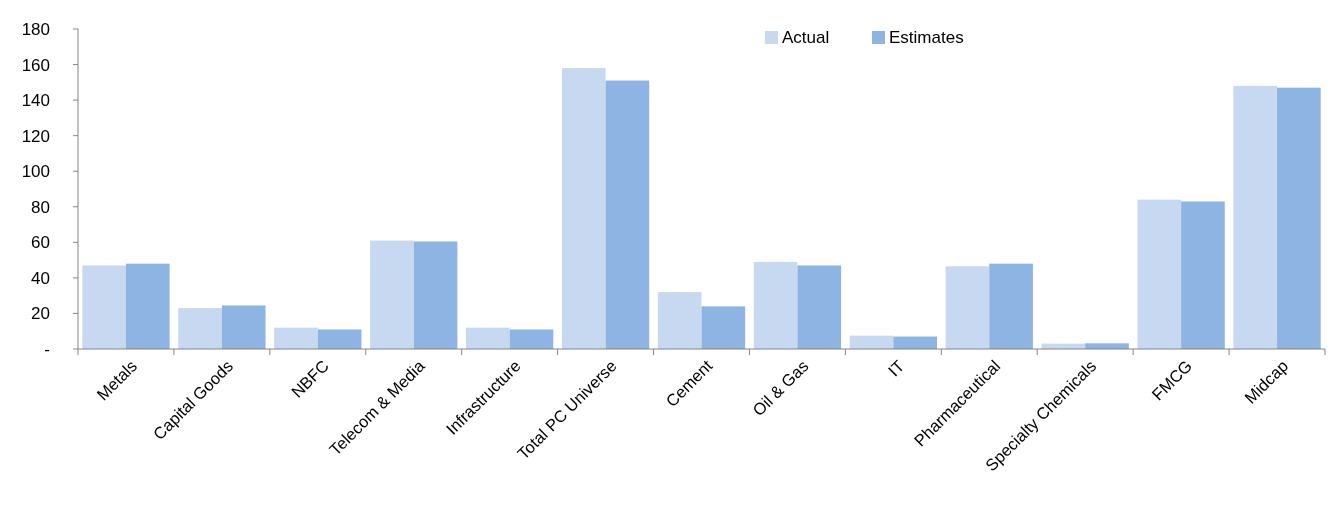 This screenshot has height=509, width=1344. Describe the element at coordinates (35, 65) in the screenshot. I see `y-tick-label: 160` at that location.